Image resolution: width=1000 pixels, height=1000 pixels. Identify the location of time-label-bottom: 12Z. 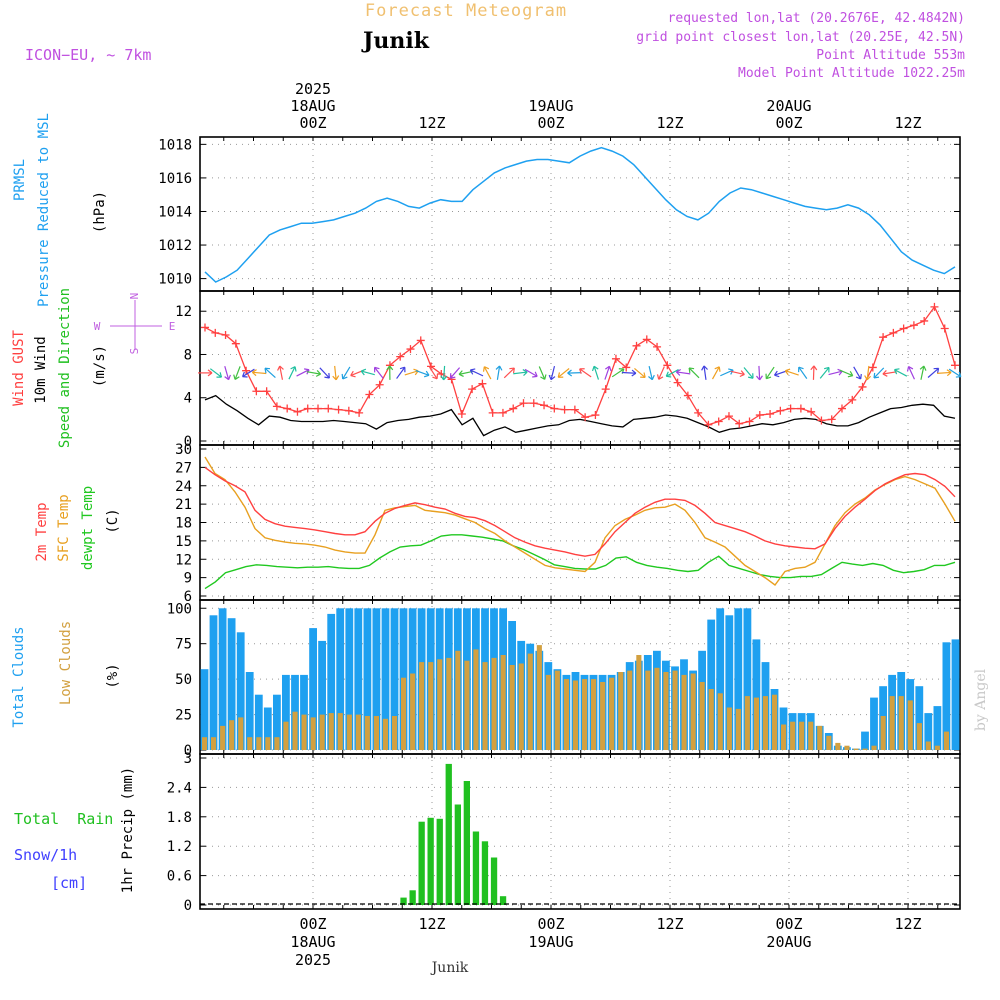
(669, 924).